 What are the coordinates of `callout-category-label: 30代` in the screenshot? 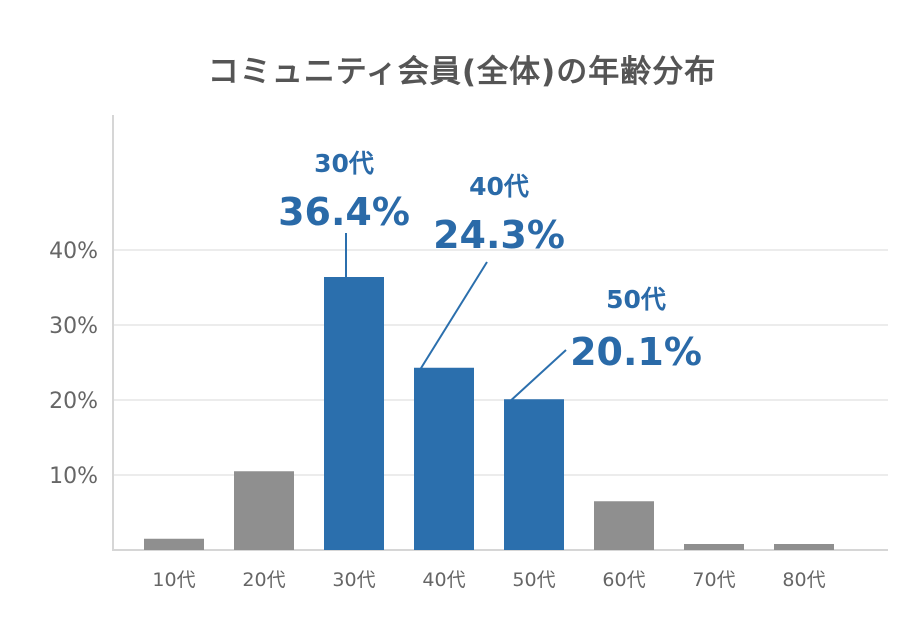 It's located at (344, 163).